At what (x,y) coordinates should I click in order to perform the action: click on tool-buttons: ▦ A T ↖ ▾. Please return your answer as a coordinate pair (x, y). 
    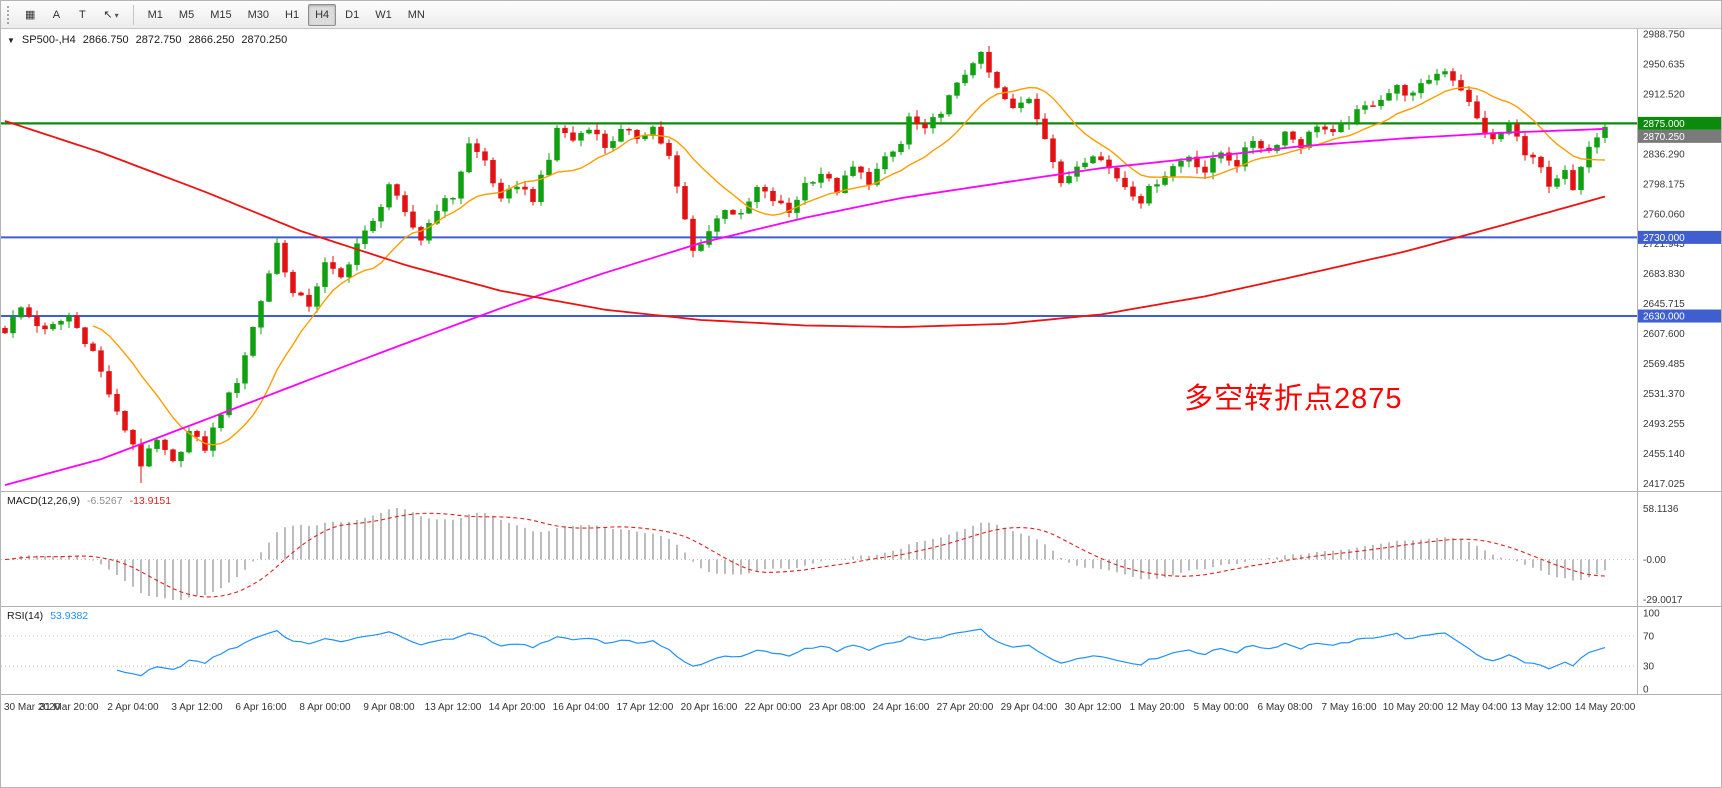
    Looking at the image, I should click on (72, 15).